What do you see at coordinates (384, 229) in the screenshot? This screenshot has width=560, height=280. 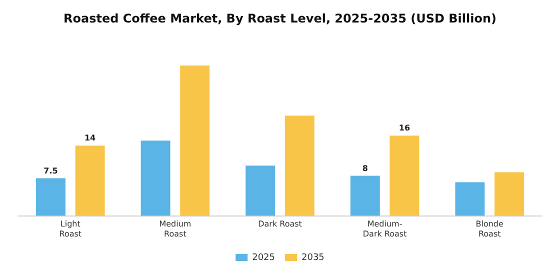 I see `x-tick-label: Medium- Dark Roast` at bounding box center [384, 229].